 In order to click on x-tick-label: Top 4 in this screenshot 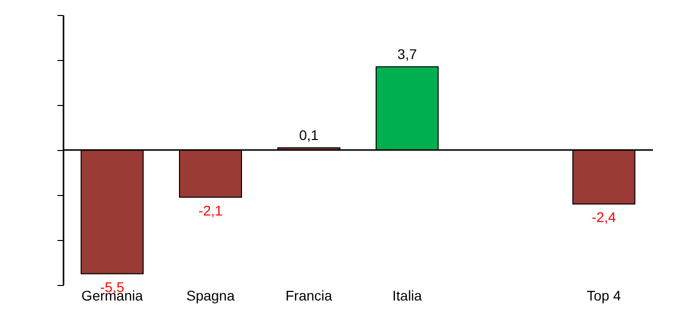, I will do `click(604, 296)`.